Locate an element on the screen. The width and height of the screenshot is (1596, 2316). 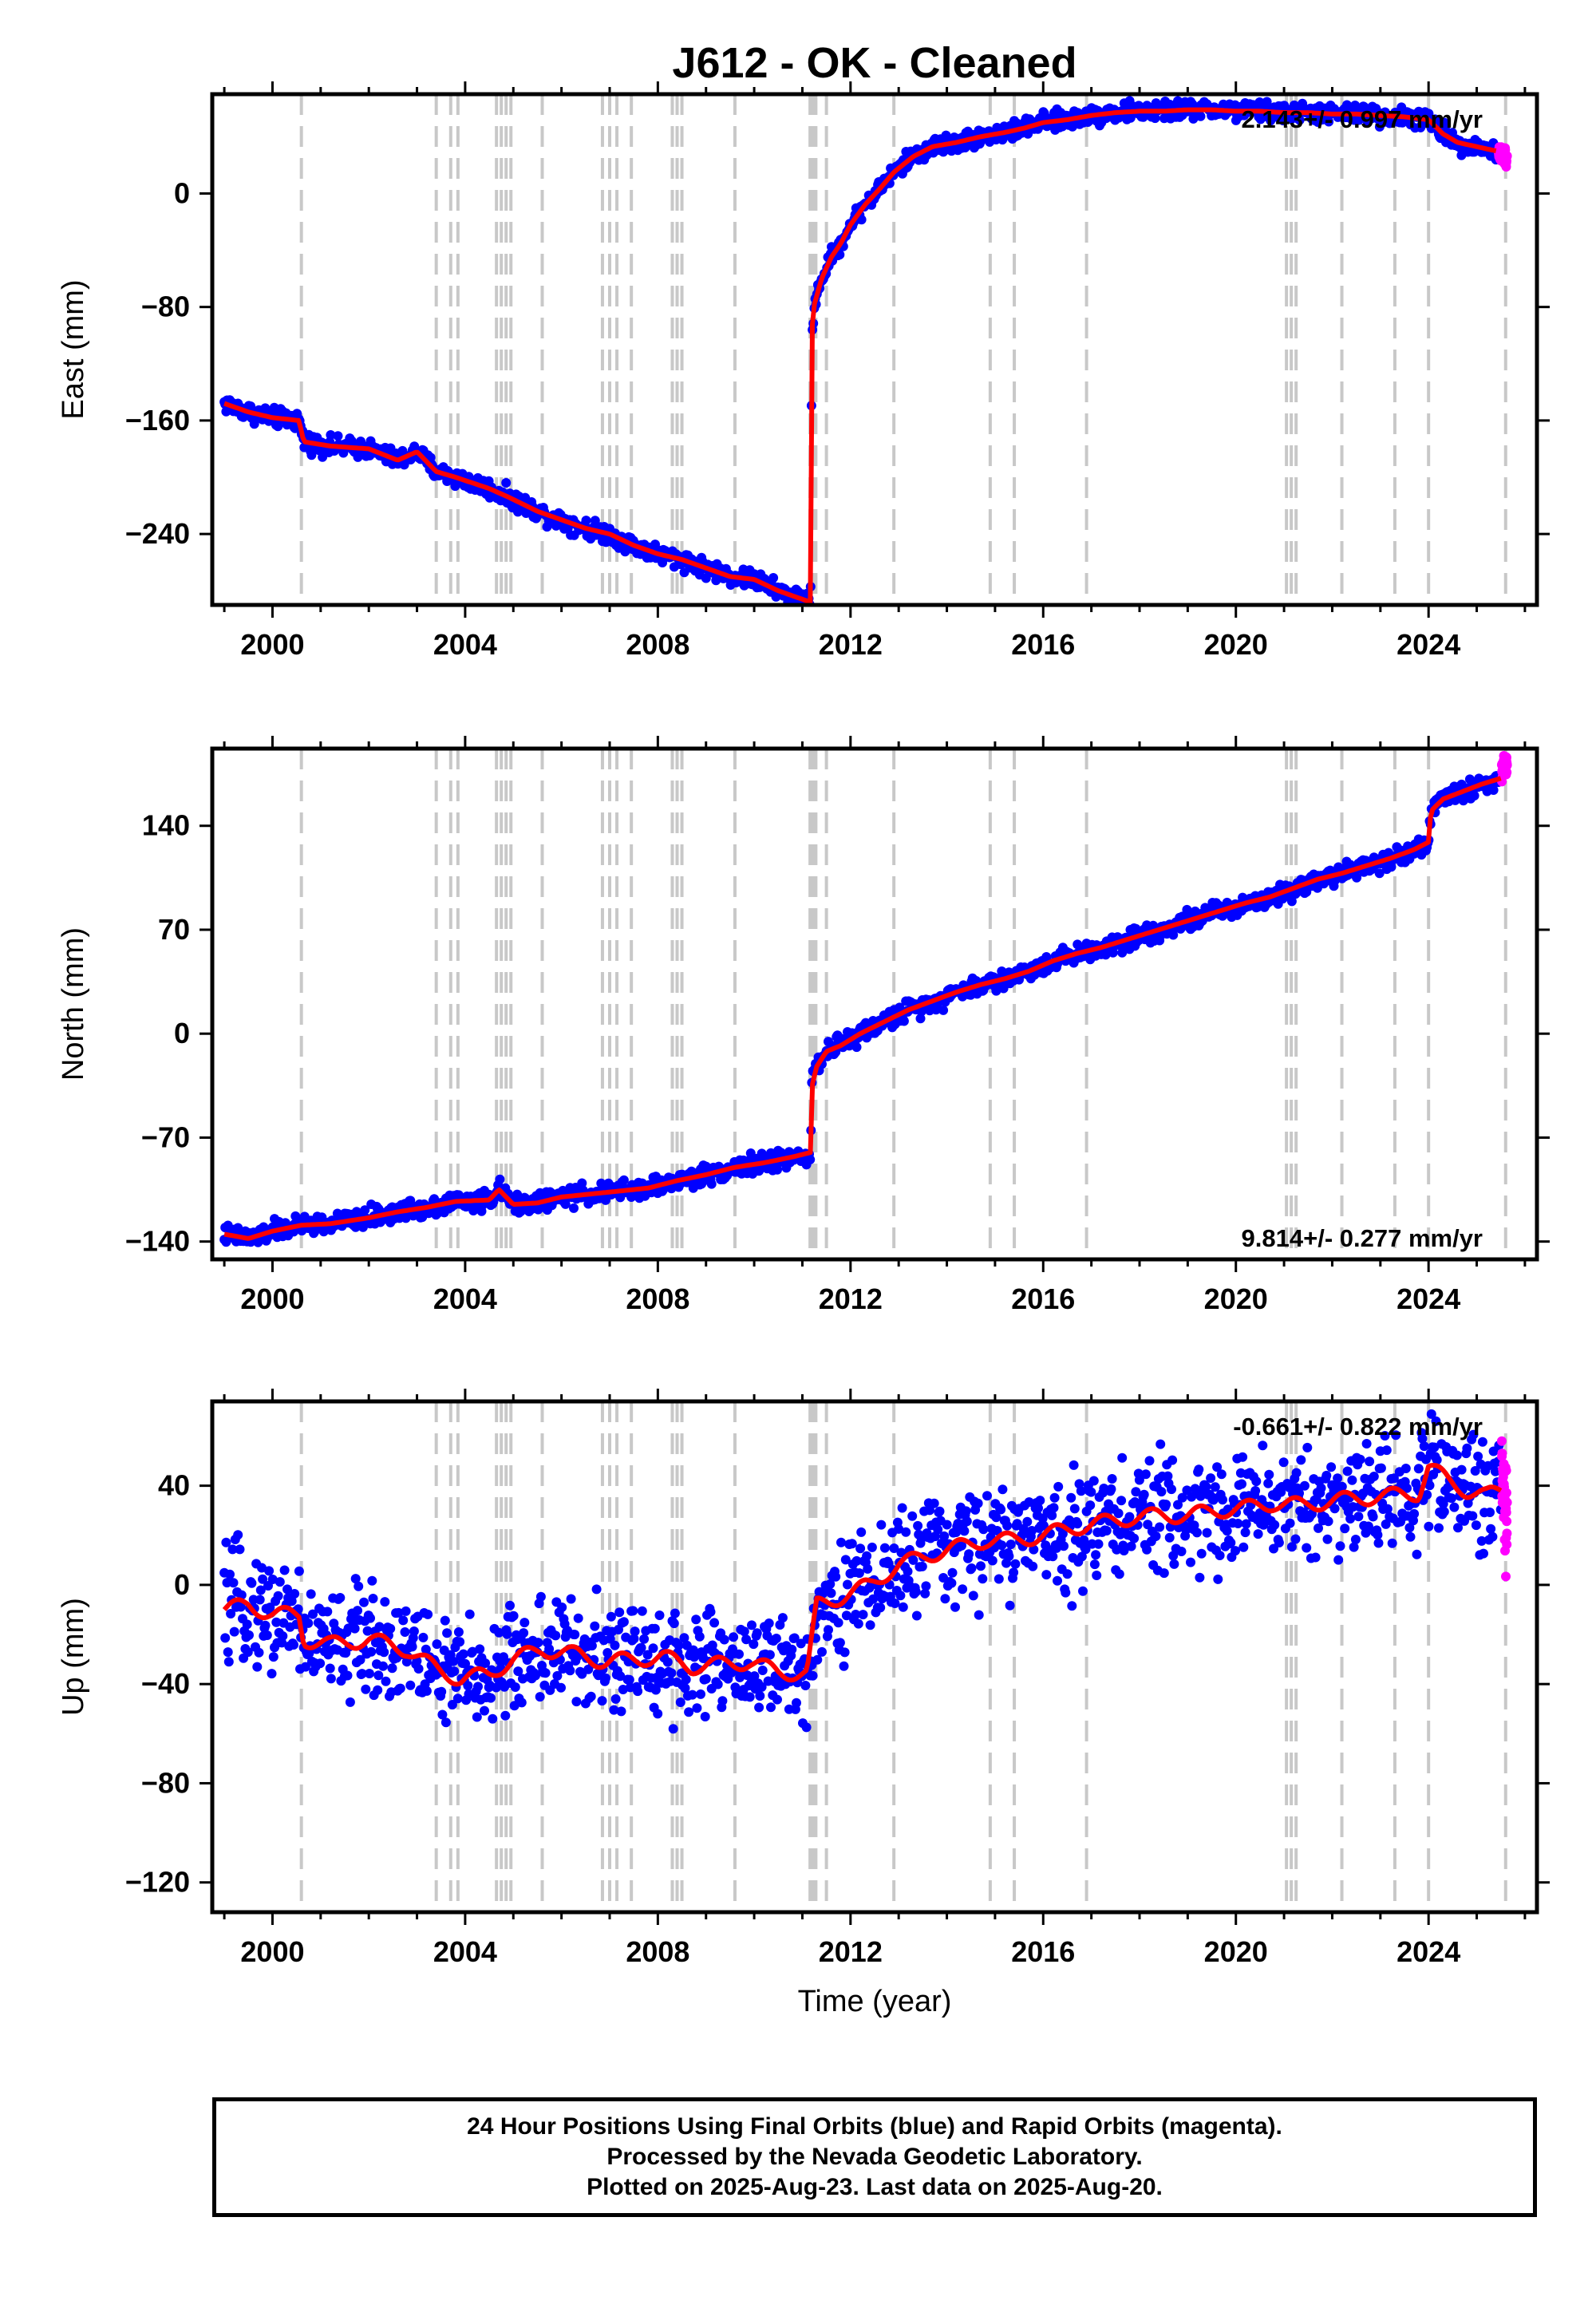
y-tick-label: 140 is located at coordinates (166, 825).